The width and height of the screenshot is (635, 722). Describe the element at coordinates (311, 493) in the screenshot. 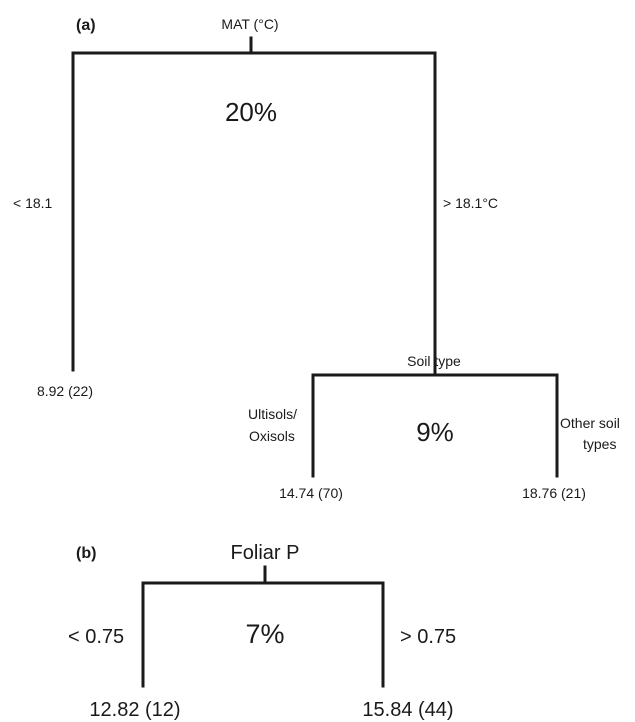

I see `panel-a-sub-left-leaf: 14.74 (70)` at that location.